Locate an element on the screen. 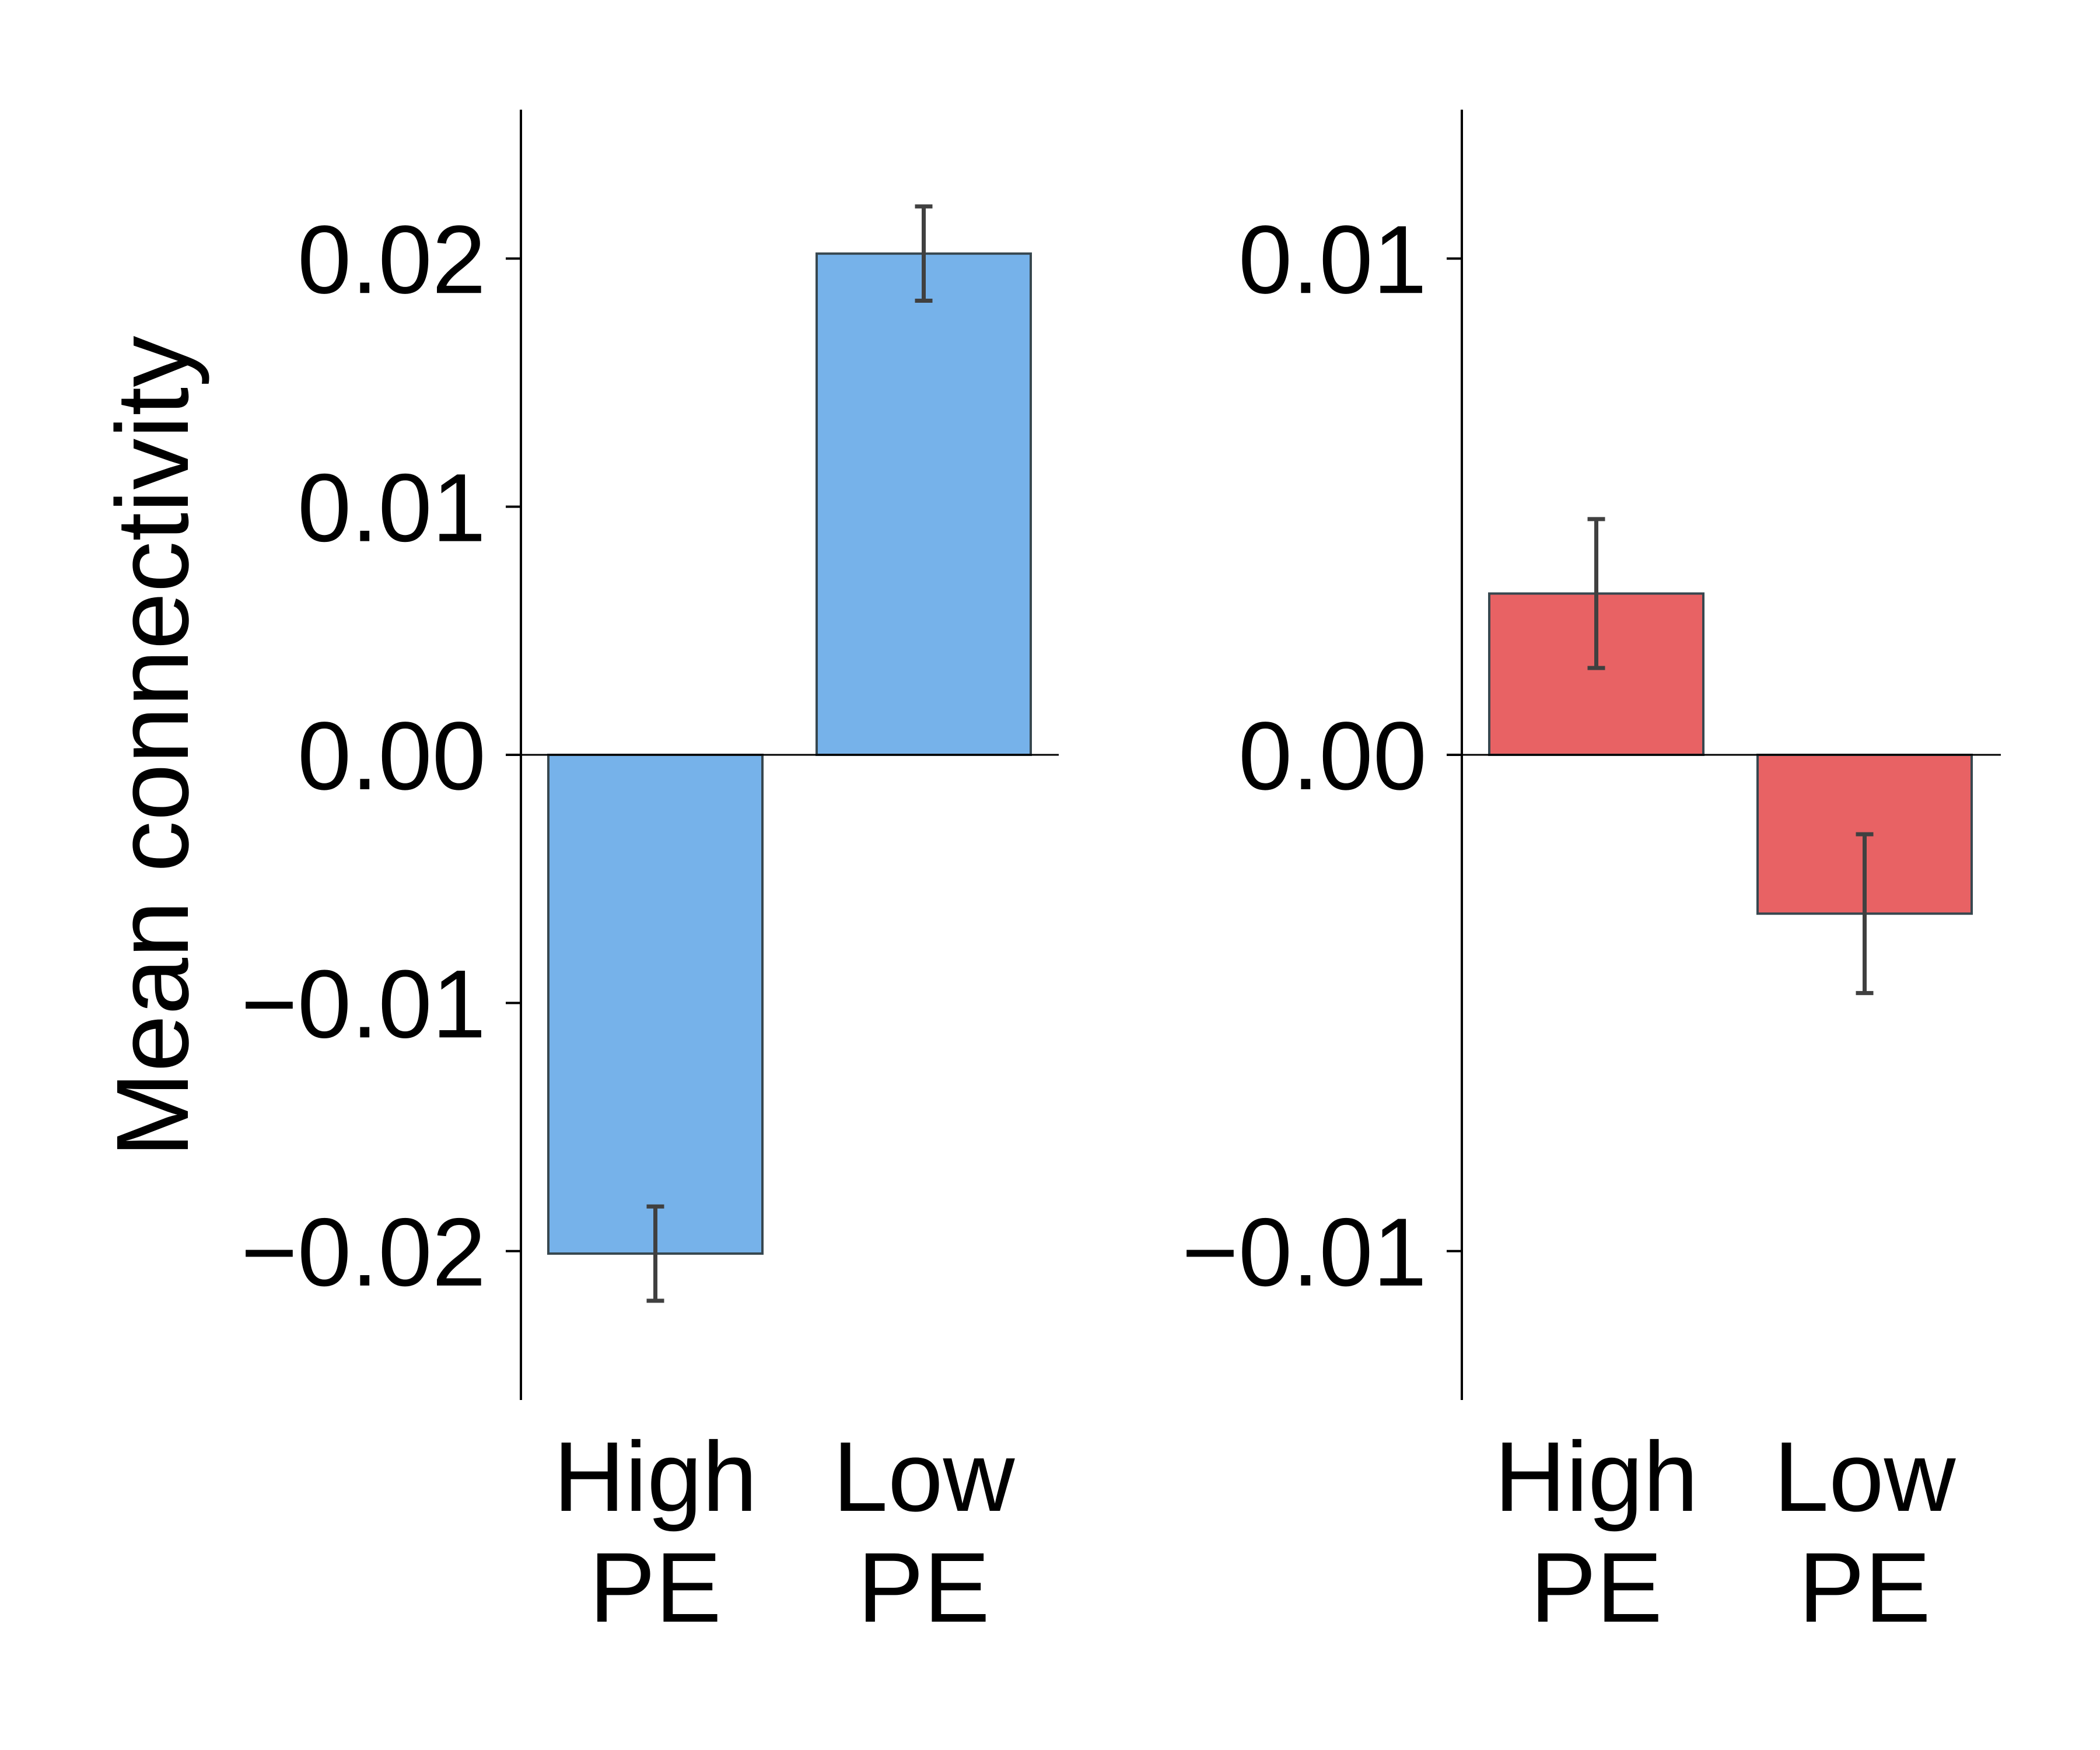 The image size is (2100, 1750). category-label-right-0: High PE is located at coordinates (1596, 1532).